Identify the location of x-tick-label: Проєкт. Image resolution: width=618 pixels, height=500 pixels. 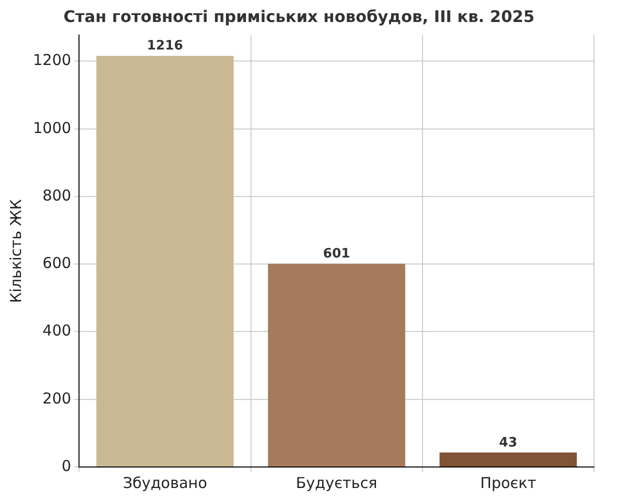
(508, 483).